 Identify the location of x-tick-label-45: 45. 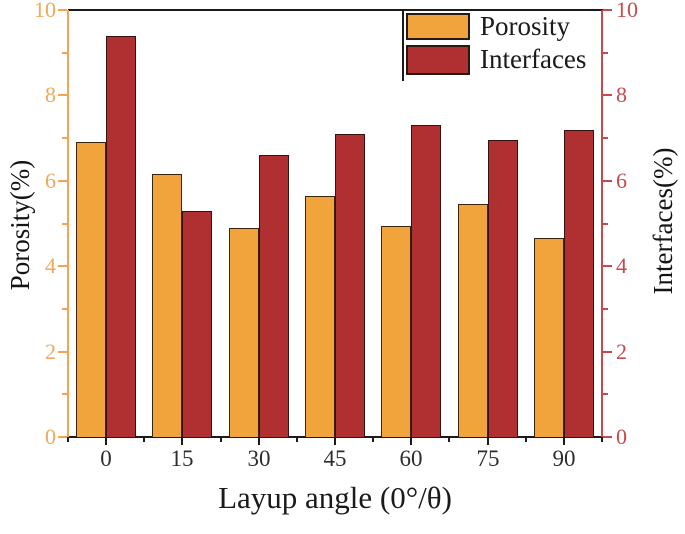
(335, 458).